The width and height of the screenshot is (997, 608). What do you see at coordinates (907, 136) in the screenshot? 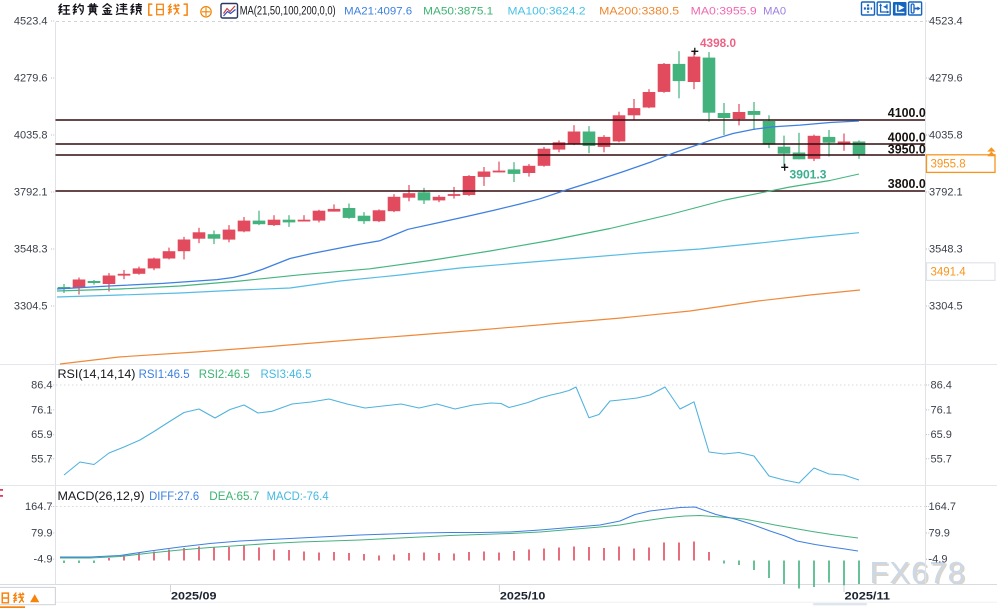
I see `svg-text: 4000.0` at bounding box center [907, 136].